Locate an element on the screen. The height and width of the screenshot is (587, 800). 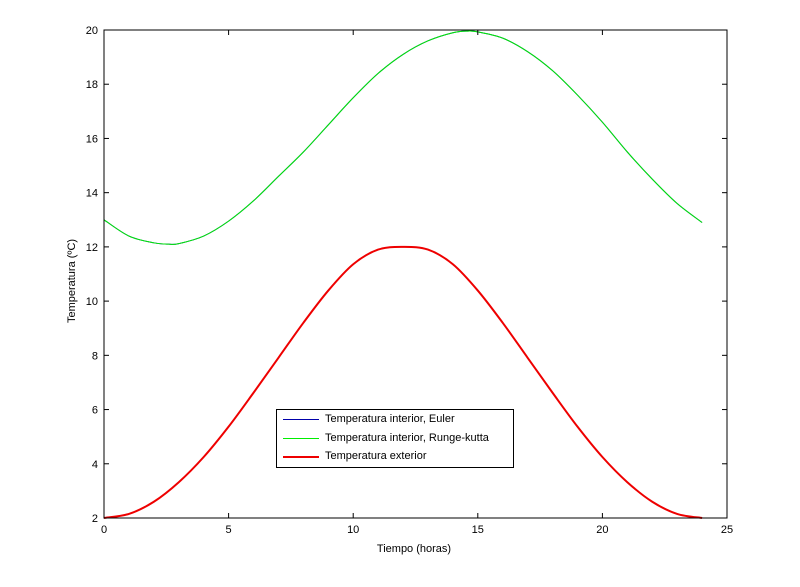
y-tick-label: 14 is located at coordinates (92, 194).